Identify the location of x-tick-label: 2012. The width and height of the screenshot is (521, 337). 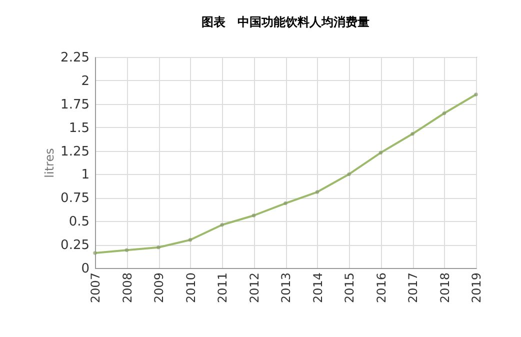
(254, 288).